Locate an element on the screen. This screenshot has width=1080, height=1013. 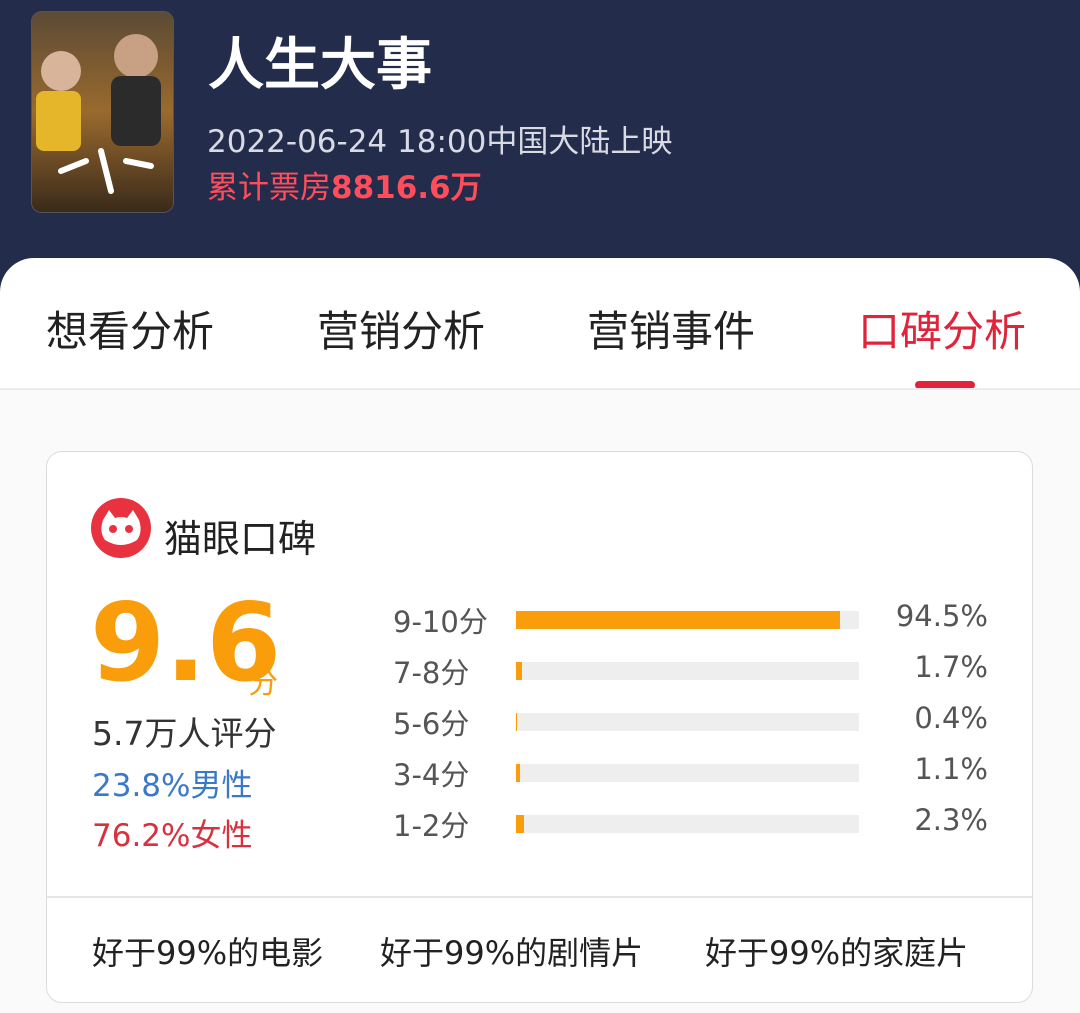
percentage: 1.1% is located at coordinates (951, 769).